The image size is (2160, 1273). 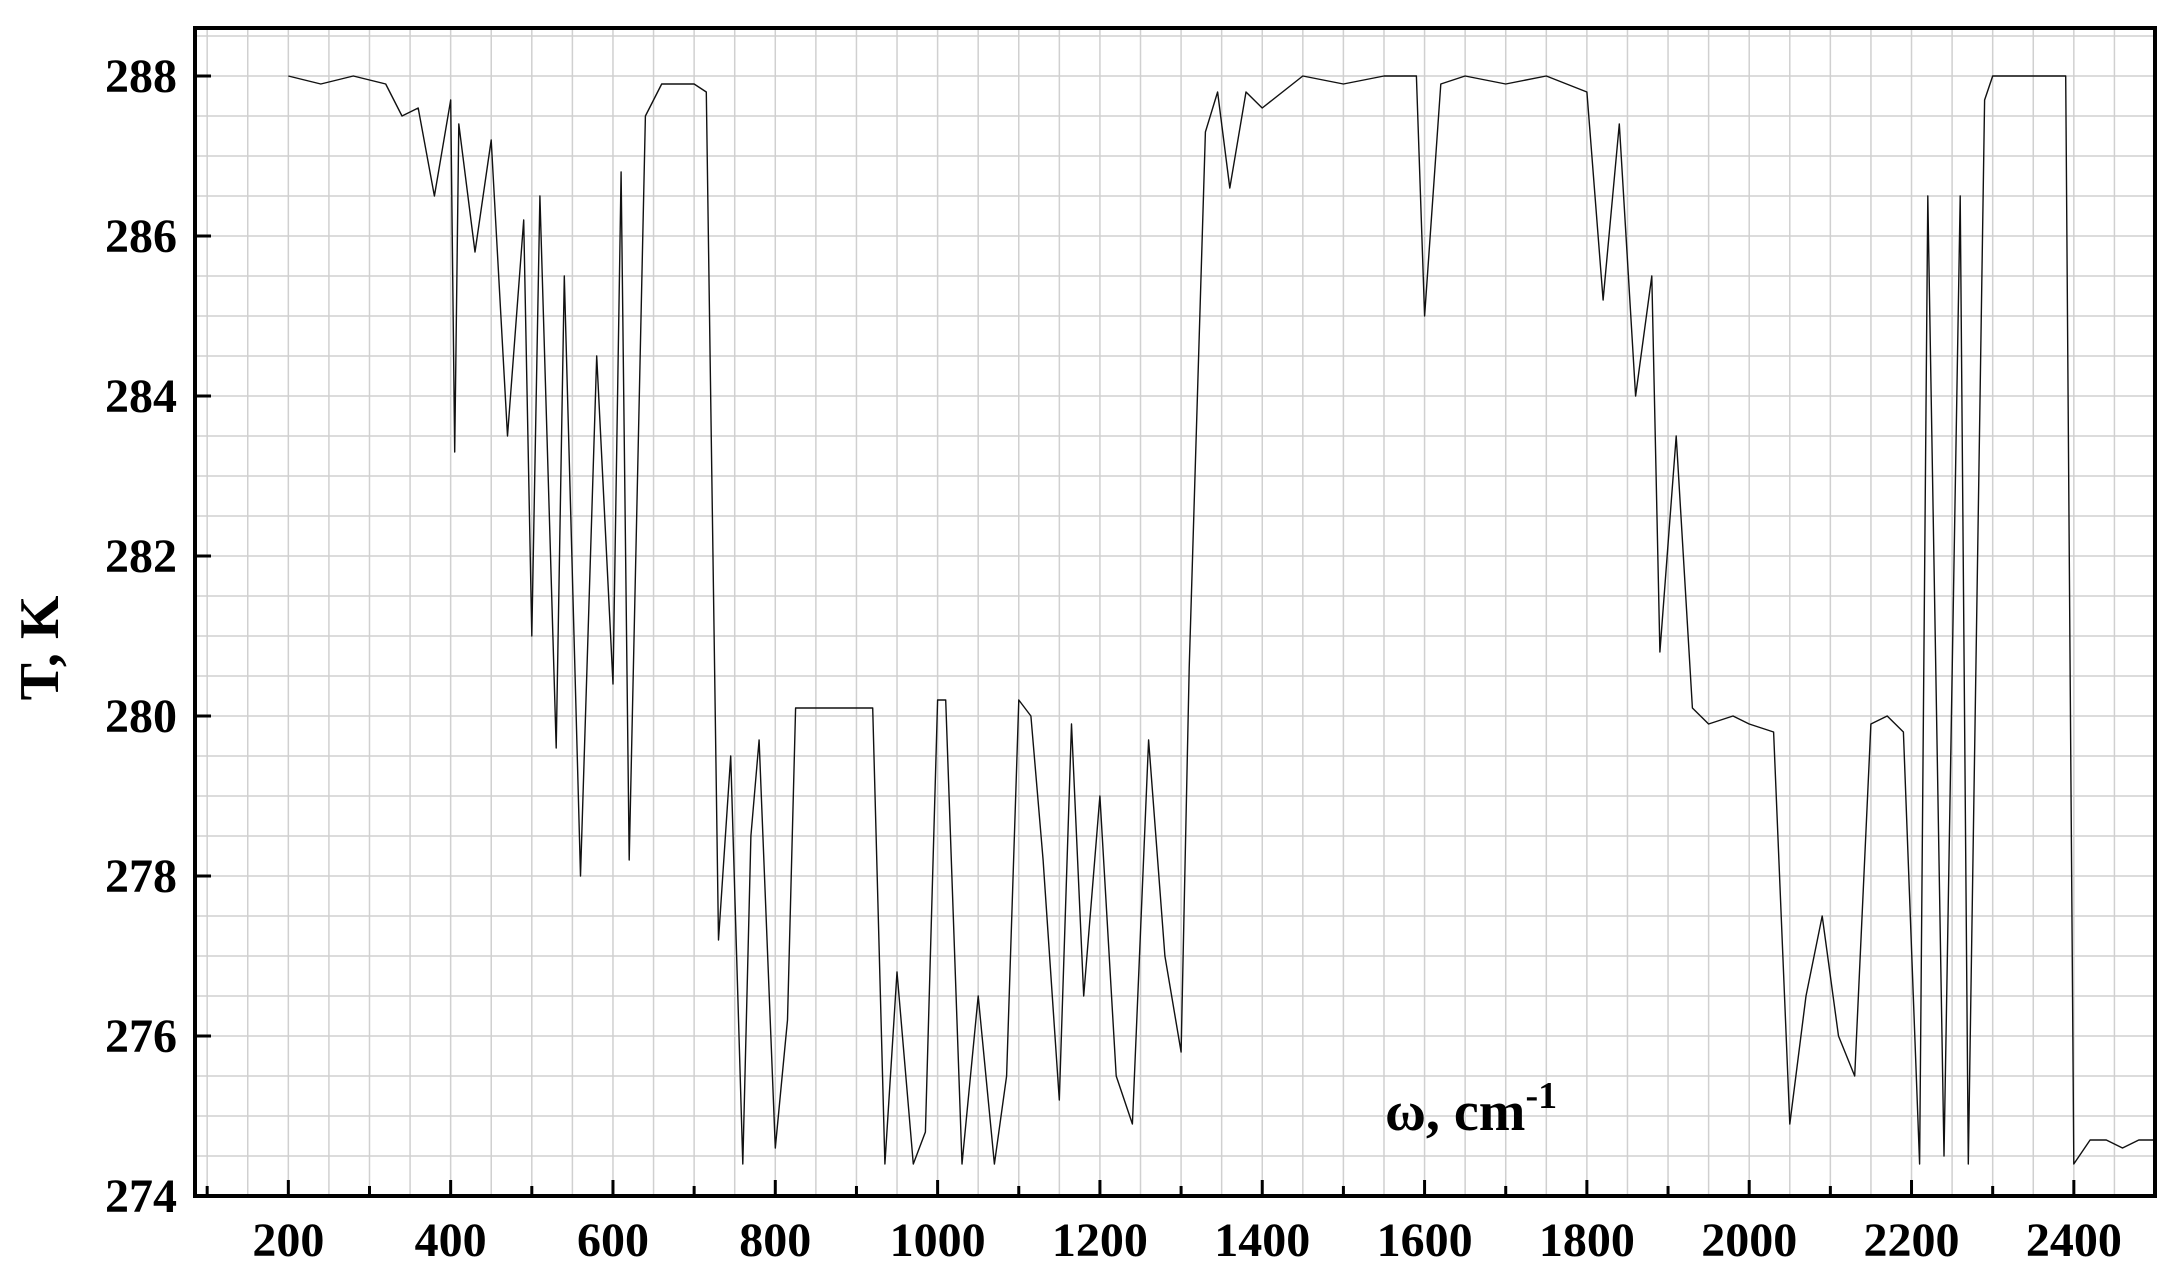 What do you see at coordinates (2074, 1240) in the screenshot?
I see `x-tick-label: 2400` at bounding box center [2074, 1240].